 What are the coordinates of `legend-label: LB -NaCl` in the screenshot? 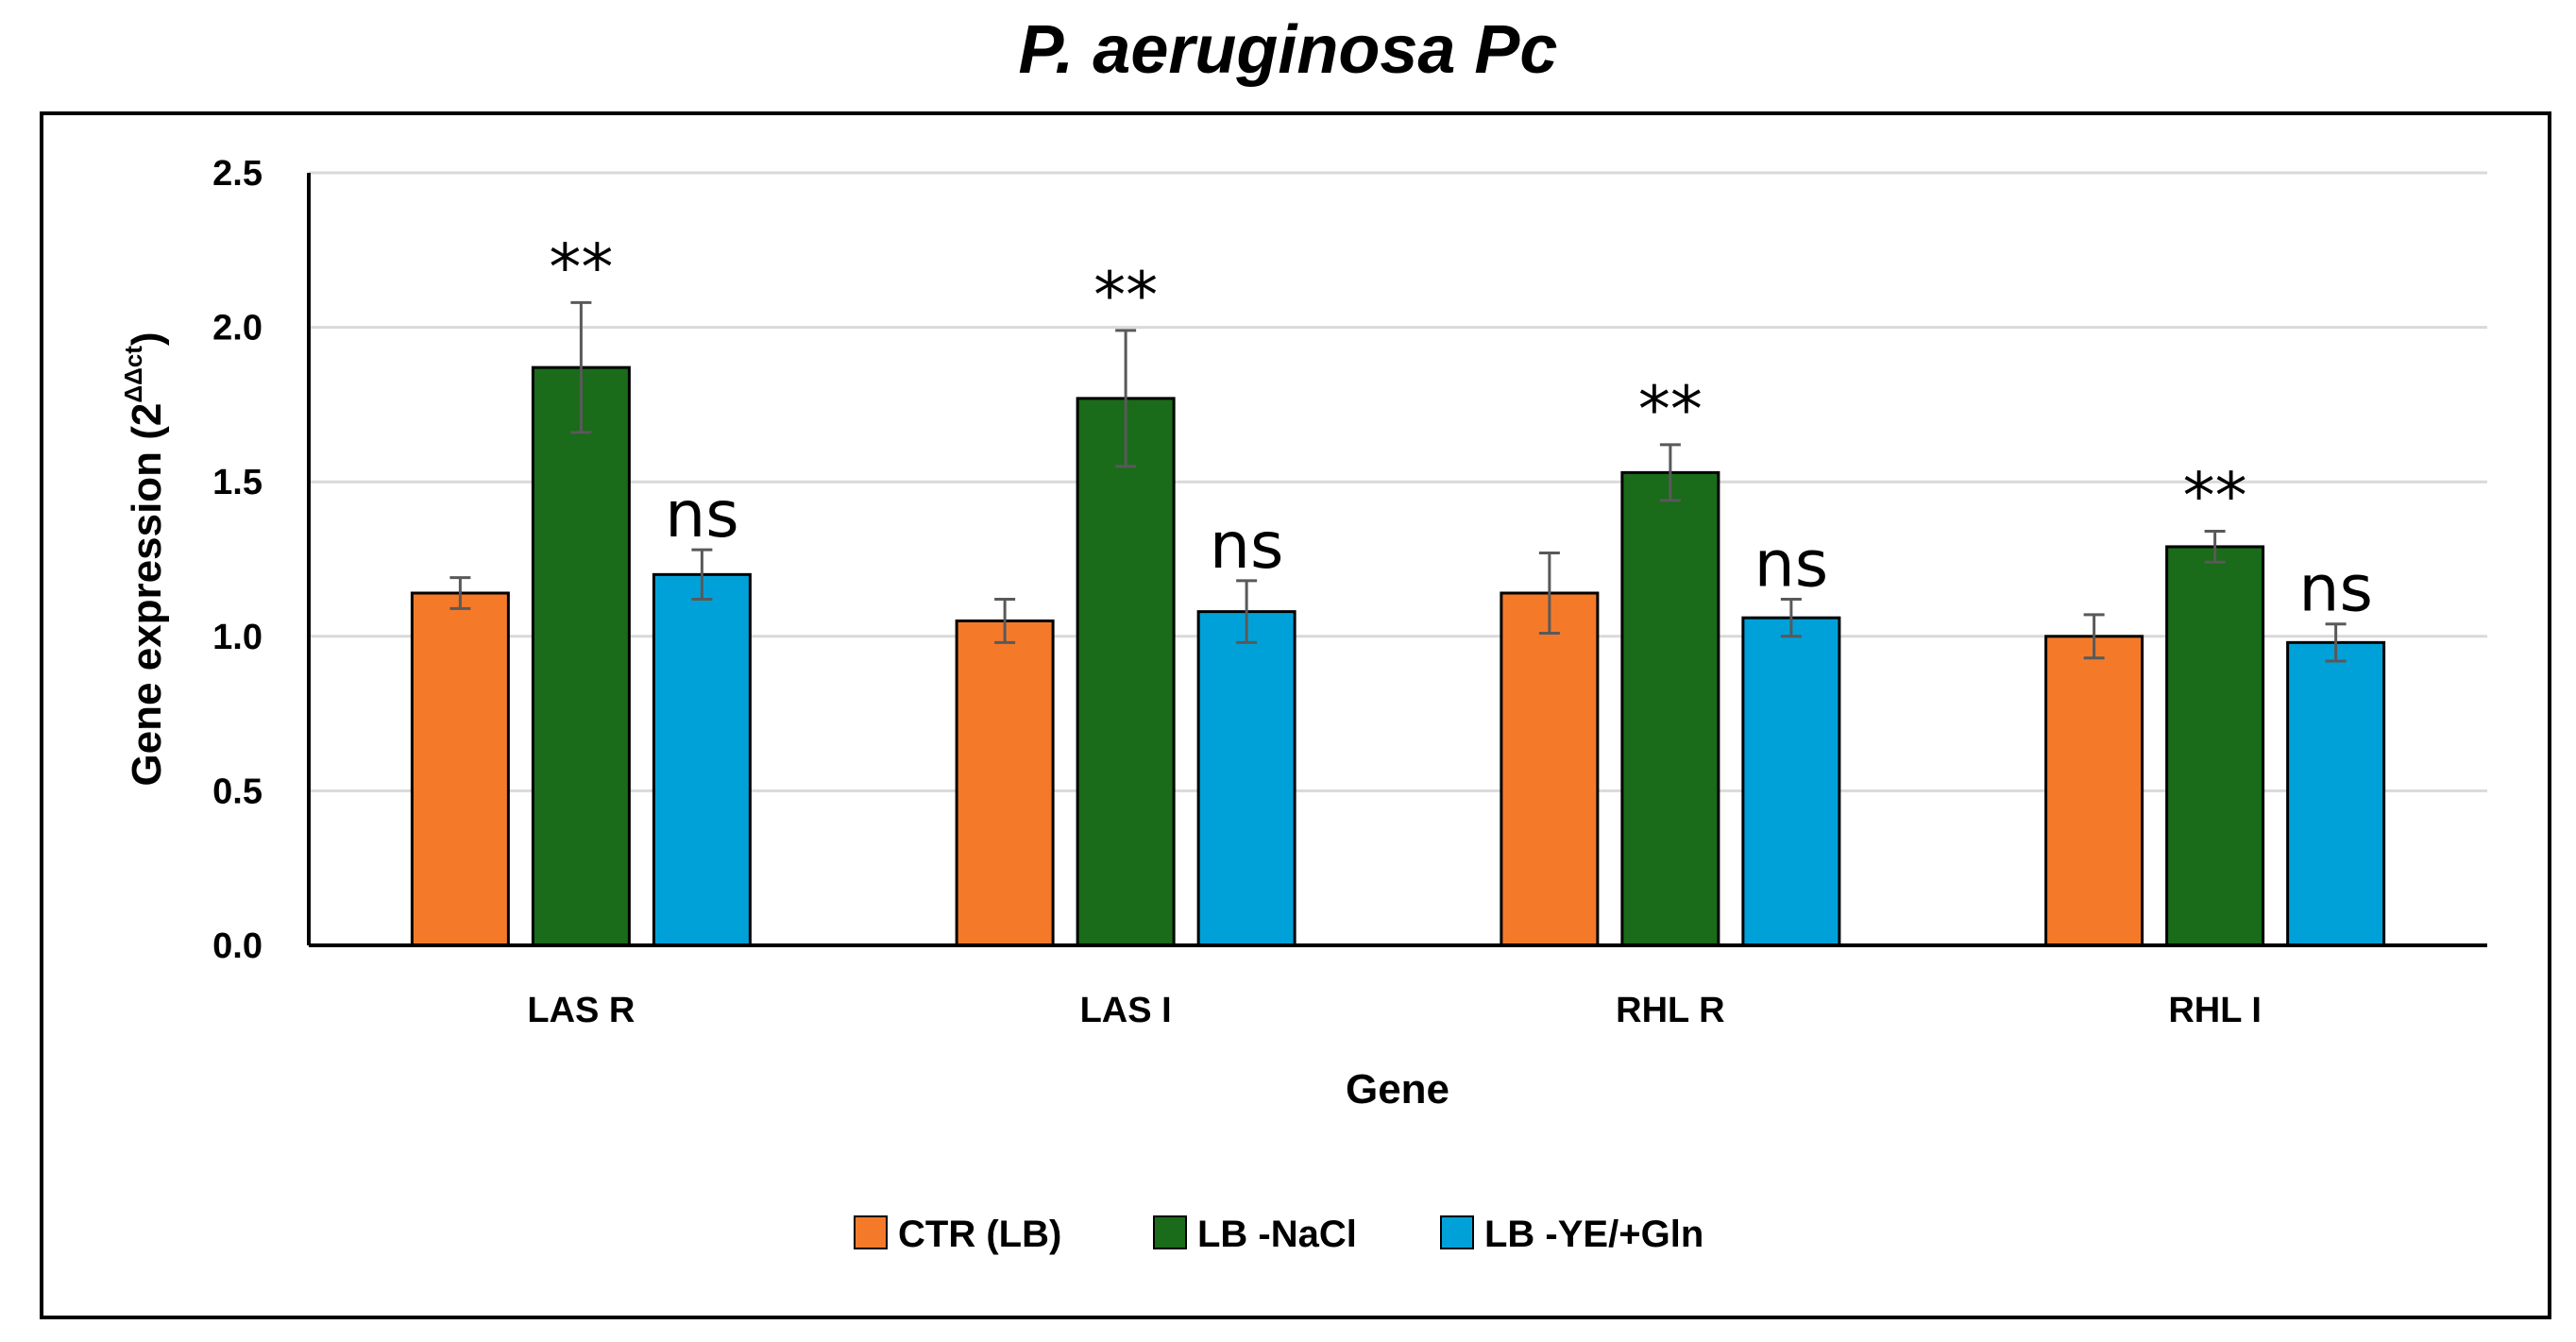 It's located at (1277, 1234).